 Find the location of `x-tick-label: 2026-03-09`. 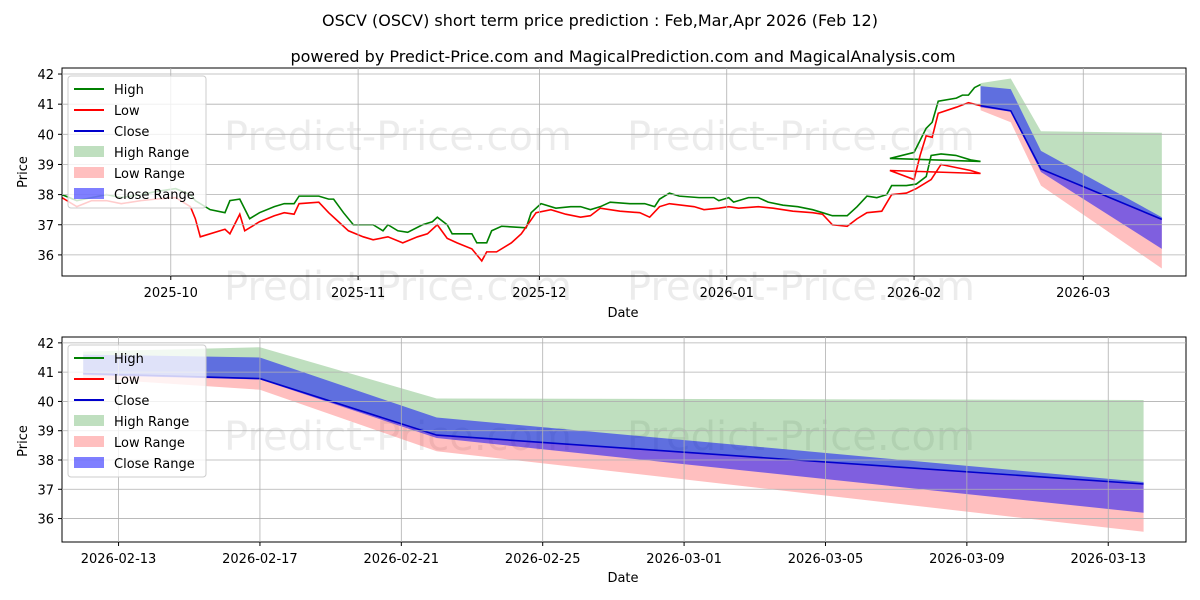

x-tick-label: 2026-03-09 is located at coordinates (967, 559).